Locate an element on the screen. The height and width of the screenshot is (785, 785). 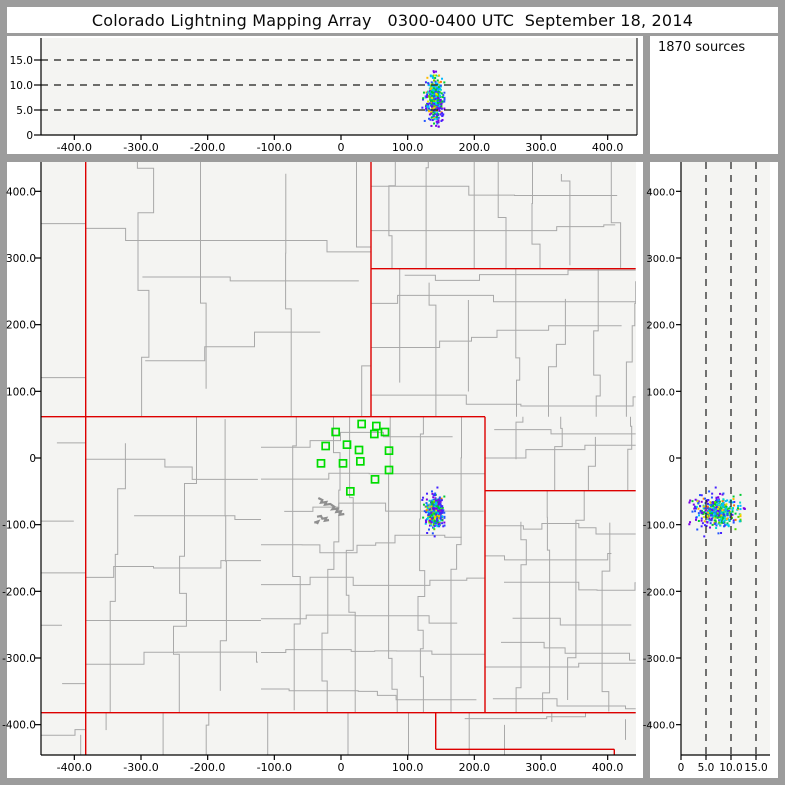
panel-ew-altitude-plot is located at coordinates (325, 95).